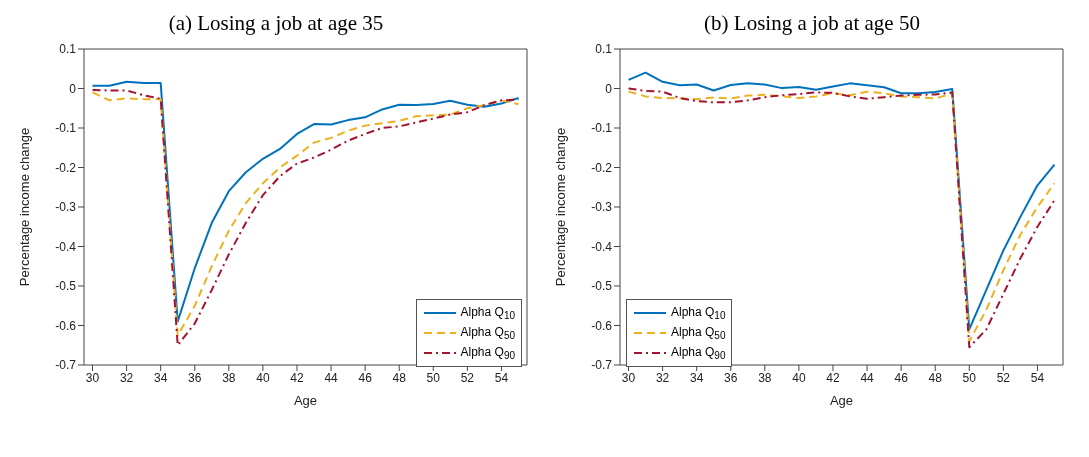  Describe the element at coordinates (812, 23) in the screenshot. I see `chart-title: (b) Losing a job at age 50` at that location.